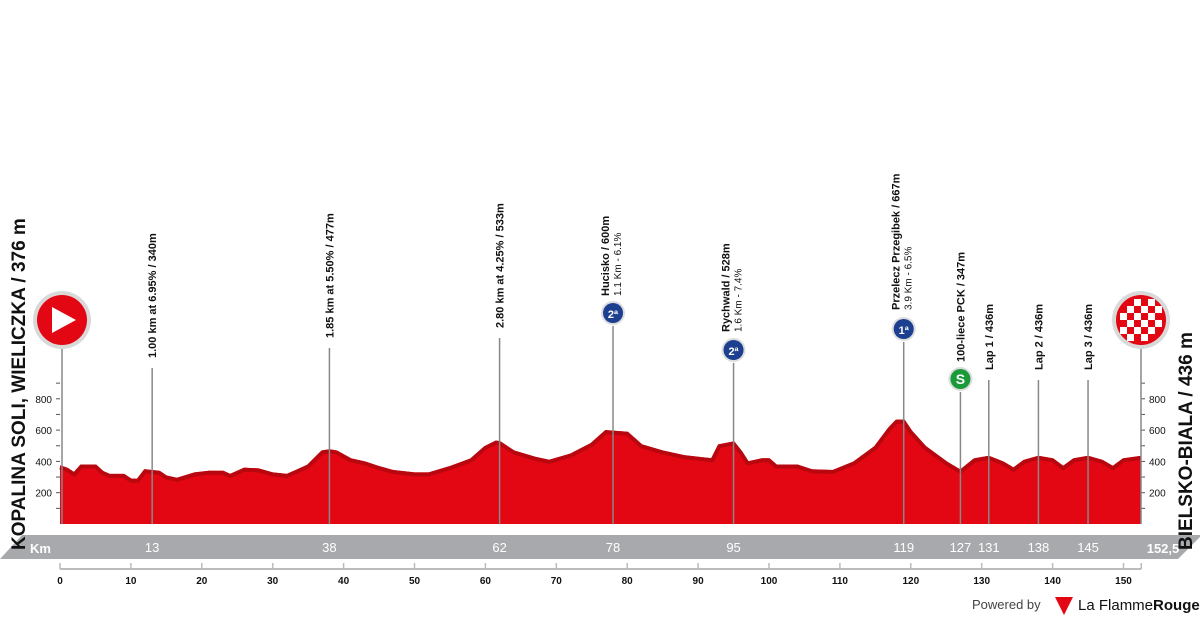 The image size is (1200, 620). I want to click on x-tick-label: 30, so click(273, 581).